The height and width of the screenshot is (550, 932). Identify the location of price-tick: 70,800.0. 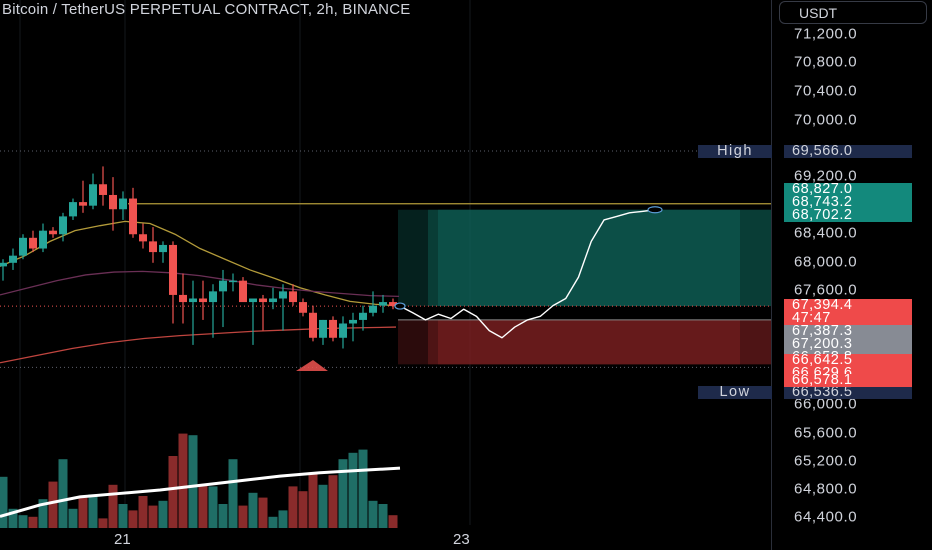
(826, 62).